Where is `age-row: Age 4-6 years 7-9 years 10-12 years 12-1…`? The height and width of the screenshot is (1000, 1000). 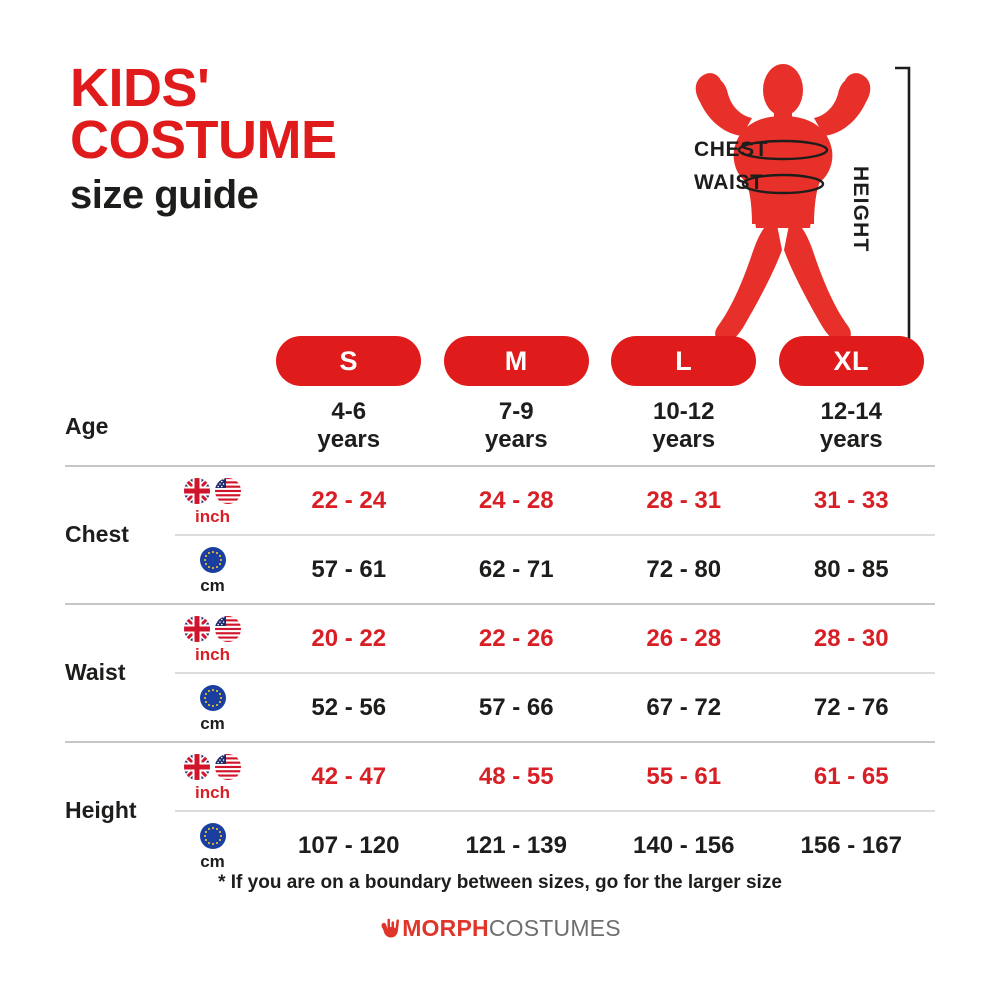 age-row: Age 4-6 years 7-9 years 10-12 years 12-1… is located at coordinates (500, 426).